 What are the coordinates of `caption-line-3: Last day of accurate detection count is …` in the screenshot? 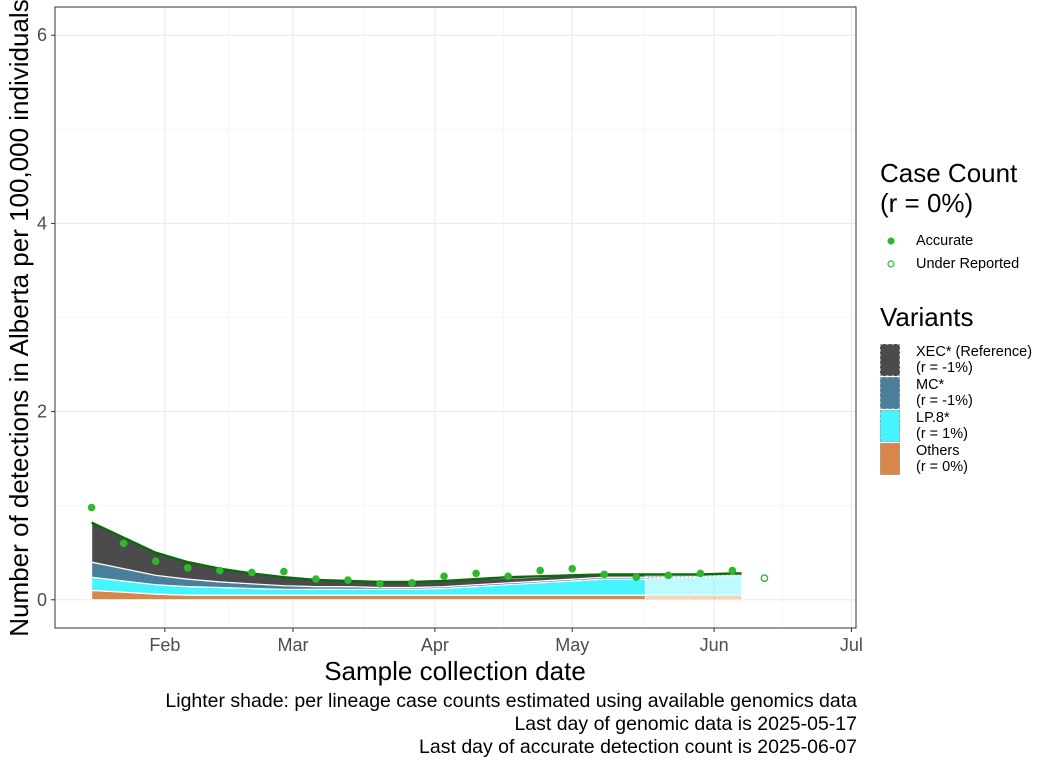 It's located at (638, 747).